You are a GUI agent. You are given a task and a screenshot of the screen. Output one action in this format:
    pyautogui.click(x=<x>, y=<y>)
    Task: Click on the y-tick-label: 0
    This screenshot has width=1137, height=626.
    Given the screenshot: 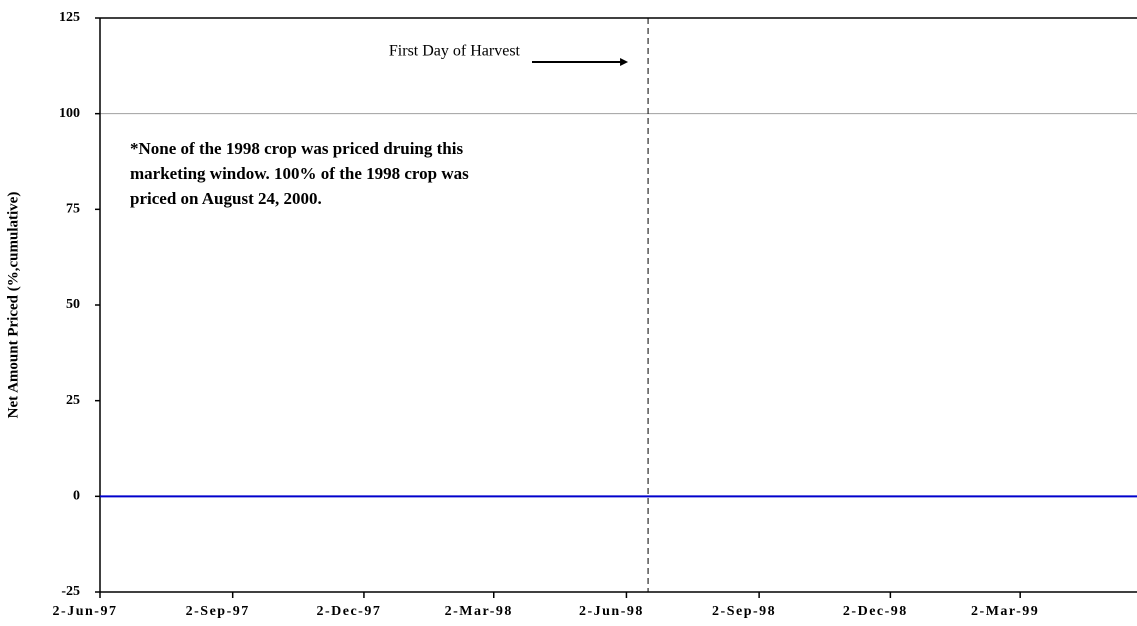 What is the action you would take?
    pyautogui.click(x=76, y=496)
    